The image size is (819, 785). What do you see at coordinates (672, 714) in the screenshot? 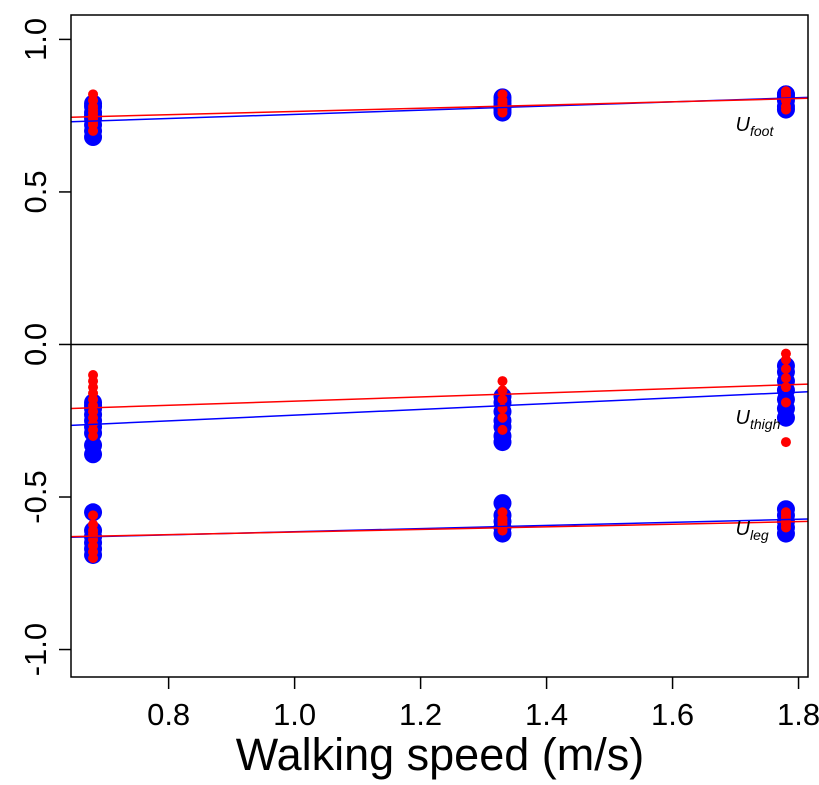
I see `x-tick-label: 1.6` at bounding box center [672, 714].